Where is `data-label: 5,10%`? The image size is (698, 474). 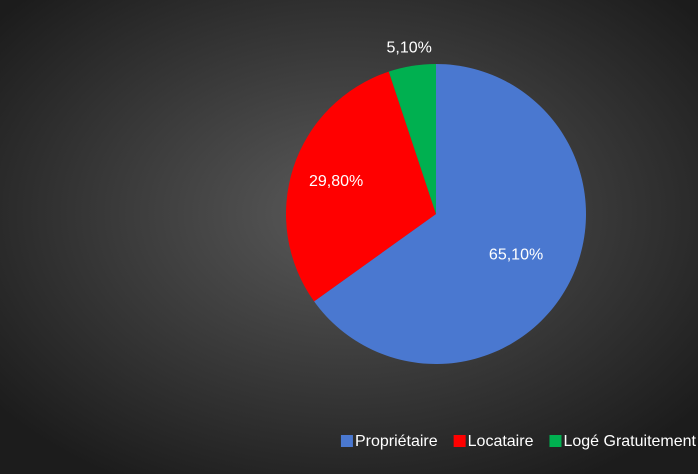
data-label: 5,10% is located at coordinates (409, 47).